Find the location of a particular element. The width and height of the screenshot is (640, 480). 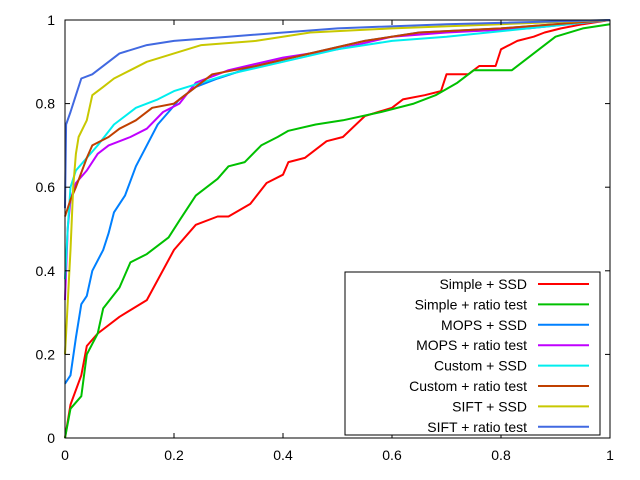

x-tick-label: 0.6 is located at coordinates (392, 455).